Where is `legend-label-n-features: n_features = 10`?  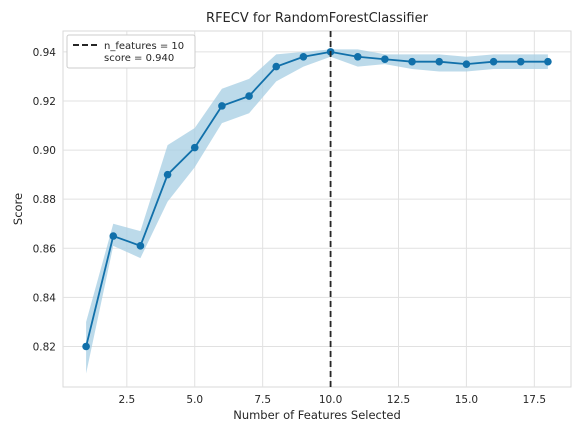 legend-label-n-features: n_features = 10 is located at coordinates (144, 46).